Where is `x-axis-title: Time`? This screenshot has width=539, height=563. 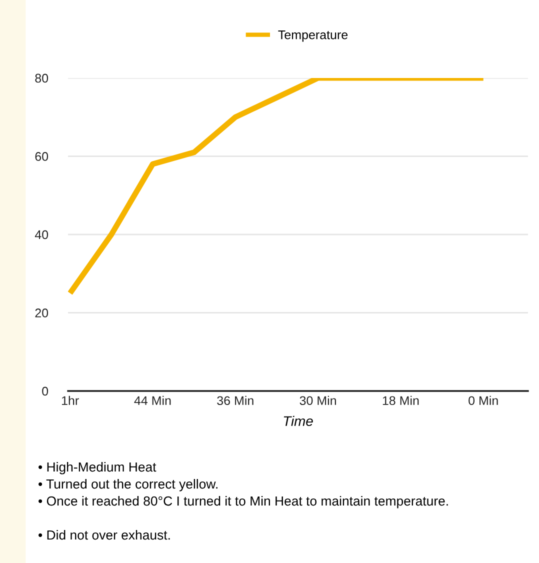
x-axis-title: Time is located at coordinates (298, 421).